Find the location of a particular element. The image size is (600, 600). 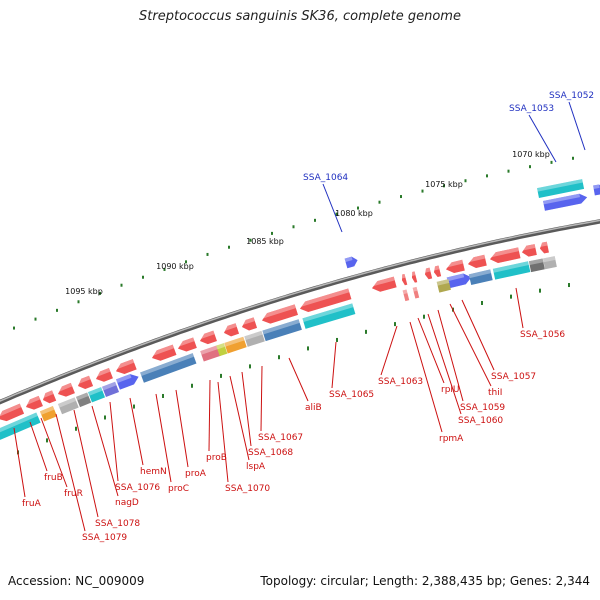

scale-label: 1075 kbp is located at coordinates (444, 184).